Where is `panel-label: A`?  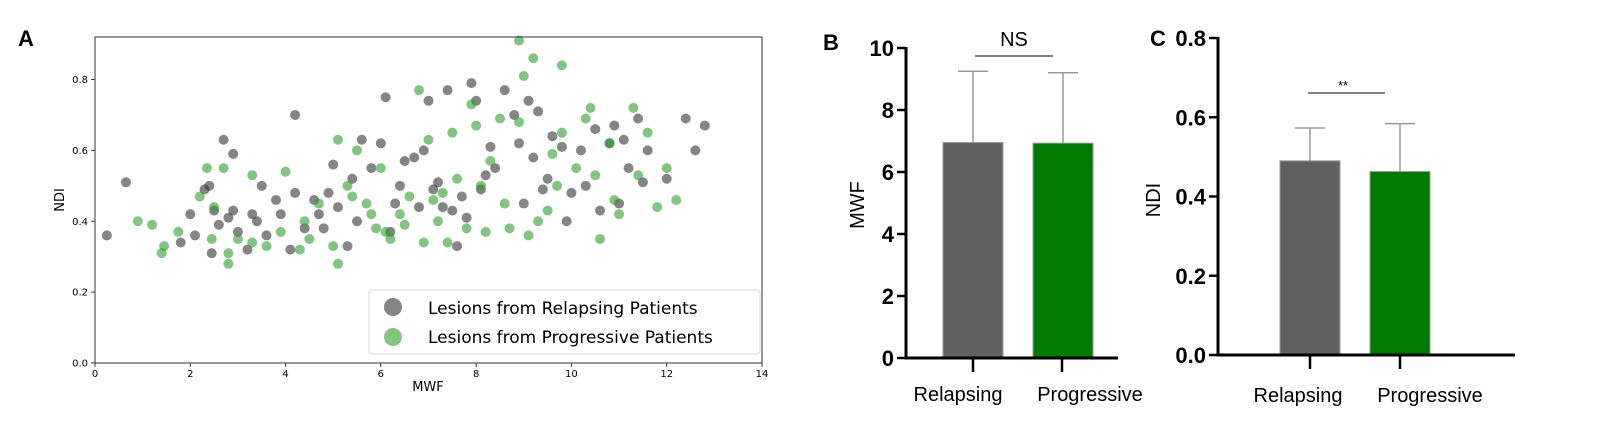
panel-label: A is located at coordinates (26, 38).